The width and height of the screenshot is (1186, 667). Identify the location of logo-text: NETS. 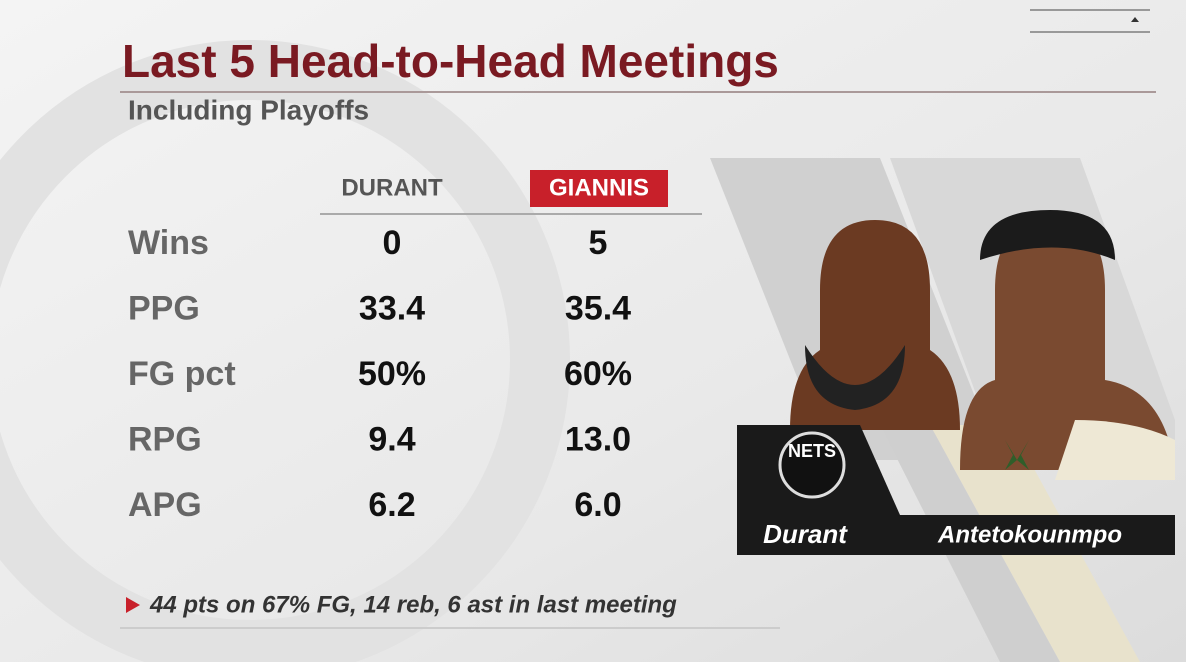
(812, 451).